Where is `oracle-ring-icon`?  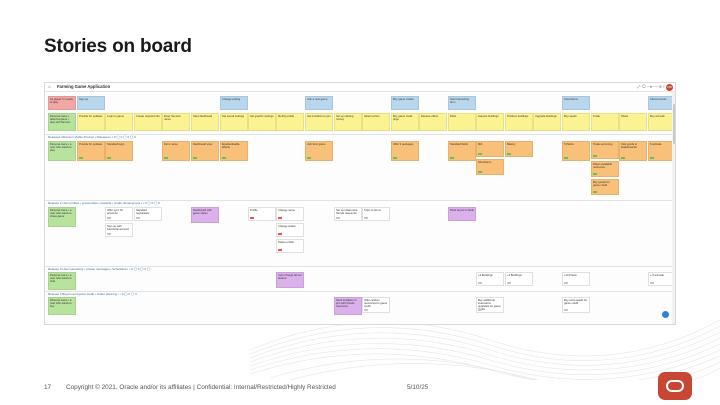 oracle-ring-icon is located at coordinates (675, 386).